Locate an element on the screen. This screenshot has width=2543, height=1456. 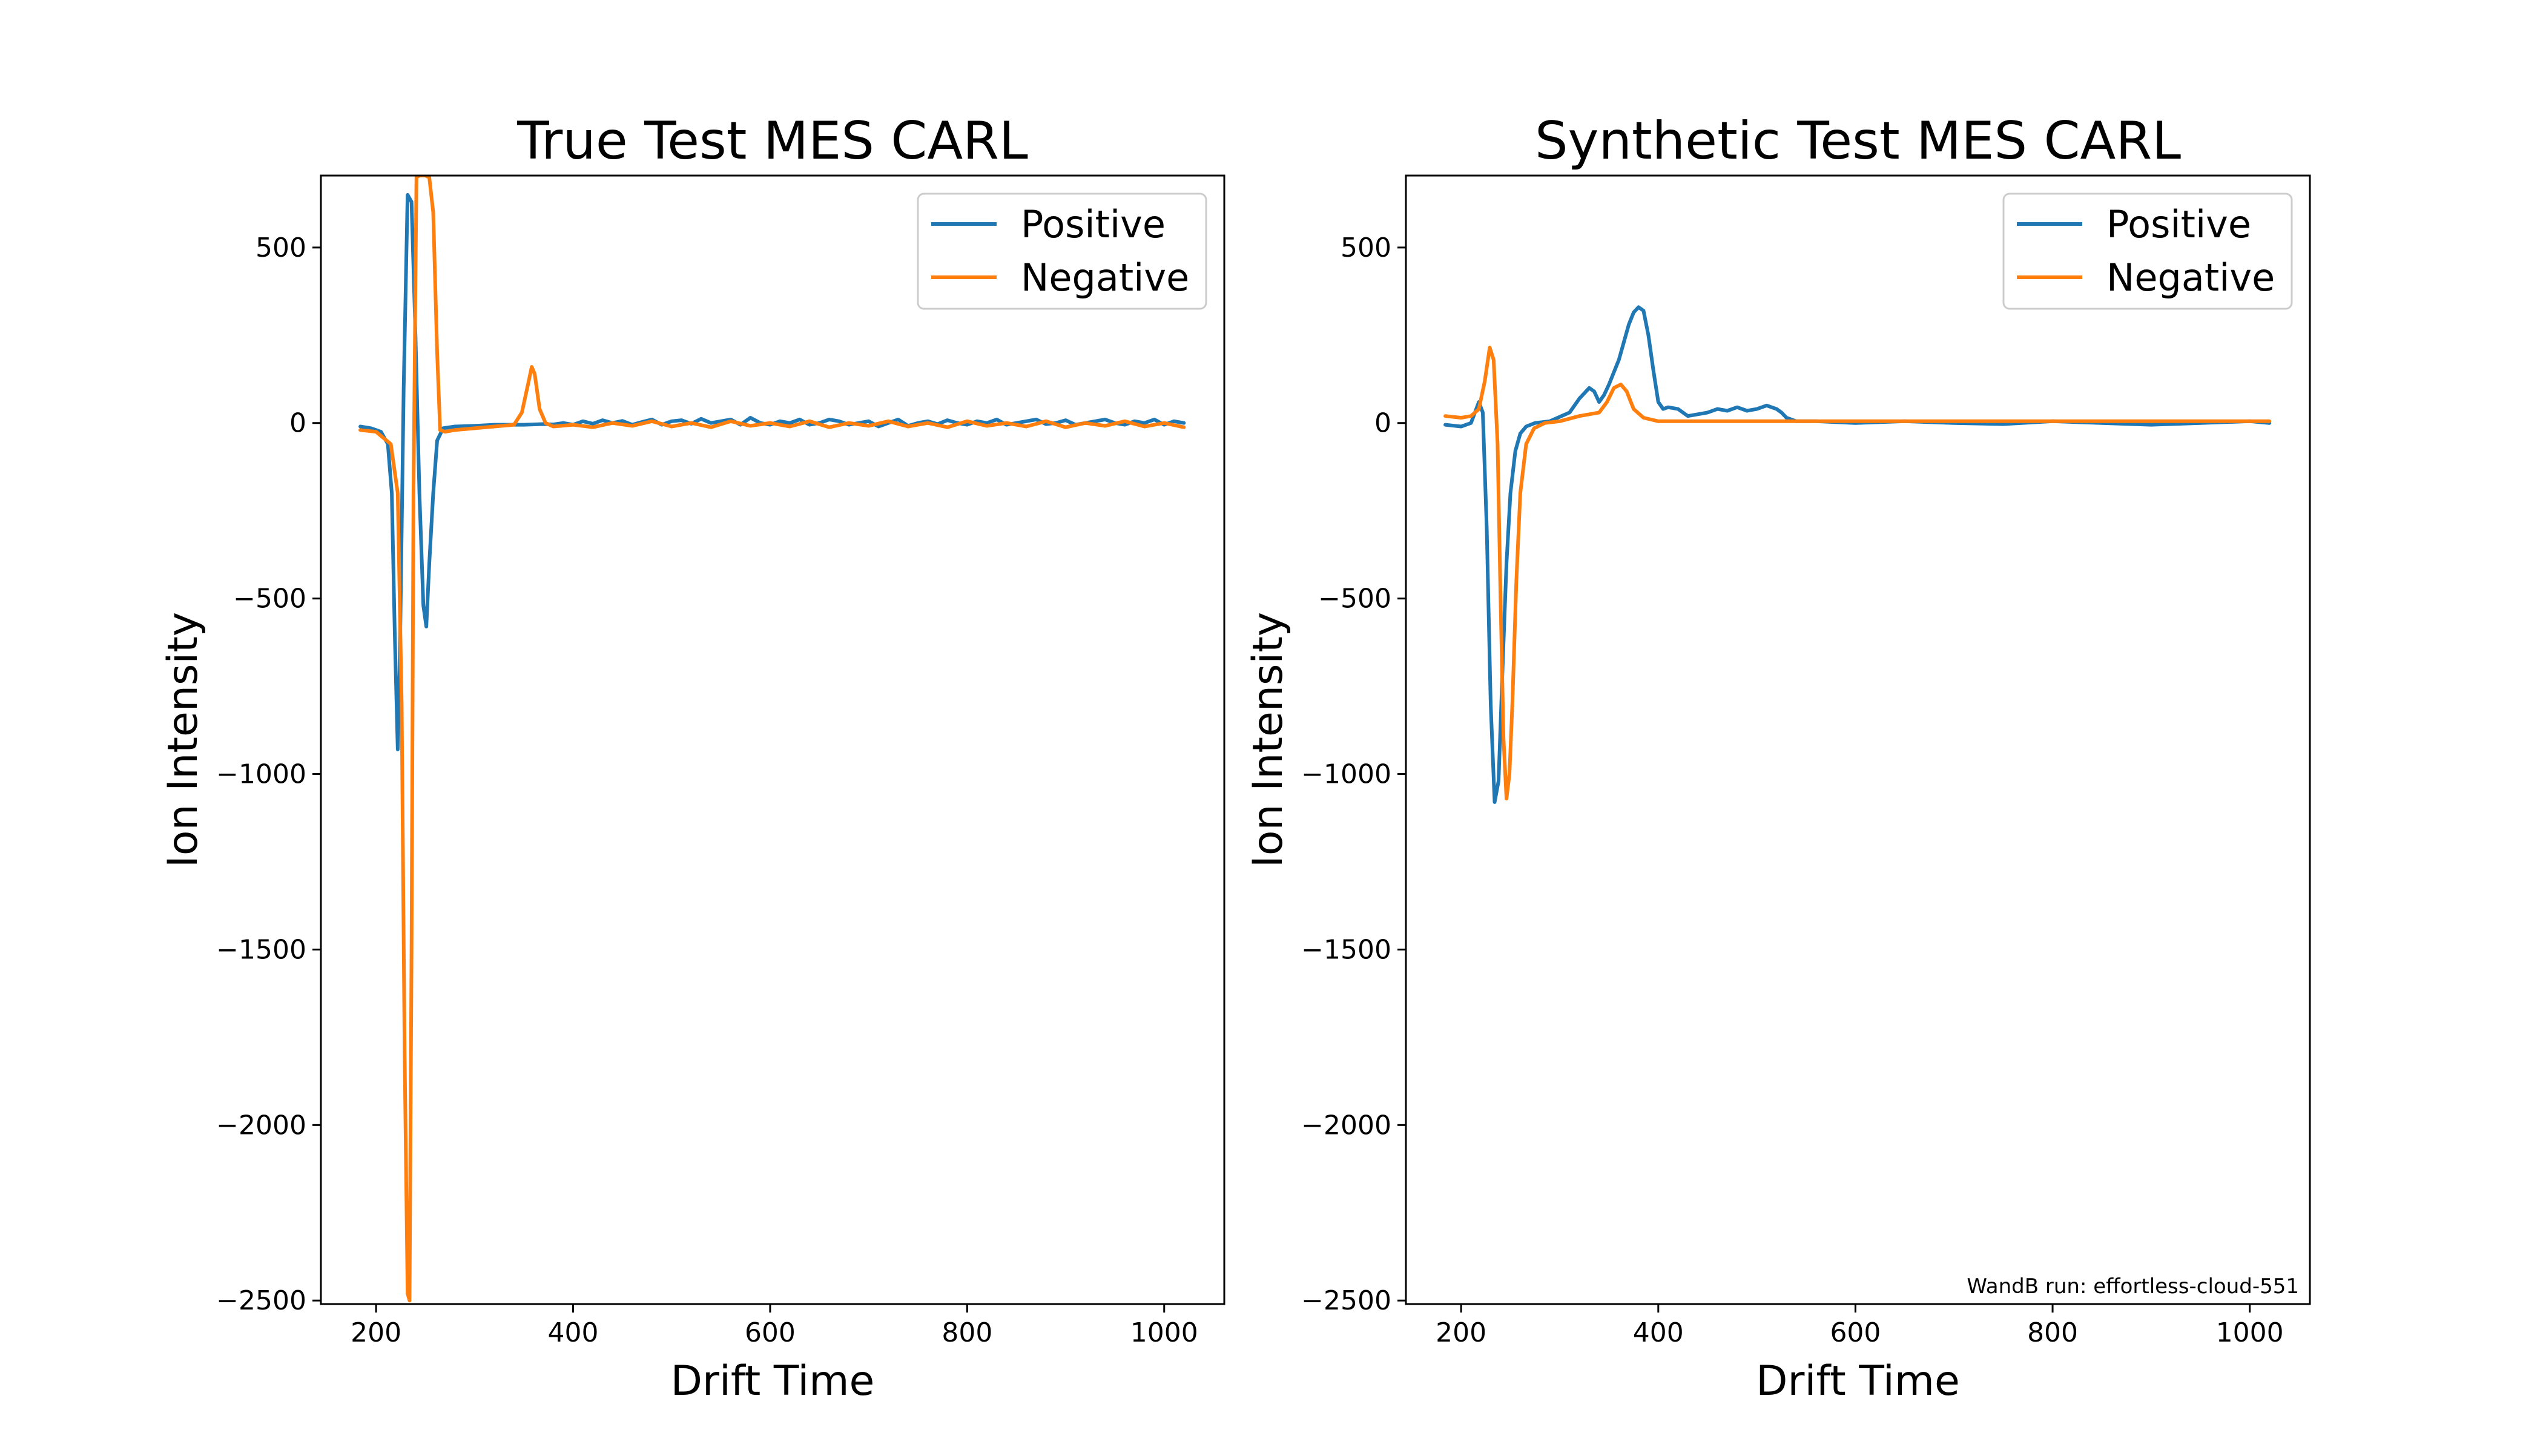
chart-title: Synthetic Test MES CARL is located at coordinates (1858, 141).